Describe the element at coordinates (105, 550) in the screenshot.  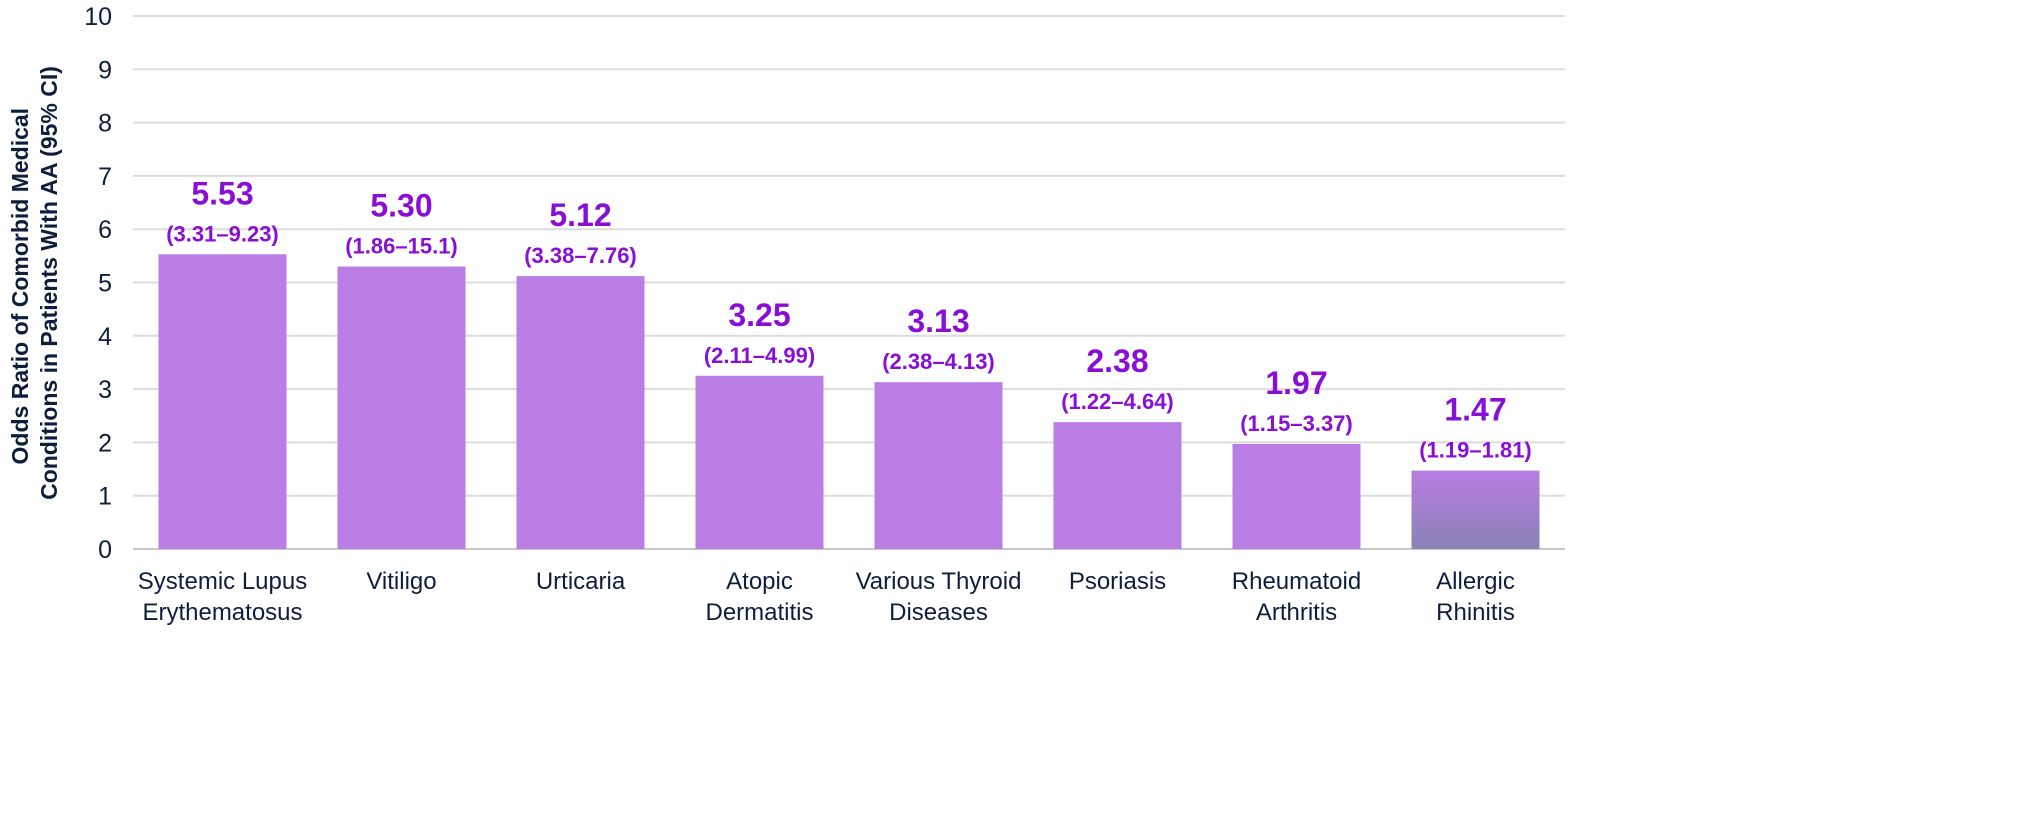
I see `y-tick-label: 0` at that location.